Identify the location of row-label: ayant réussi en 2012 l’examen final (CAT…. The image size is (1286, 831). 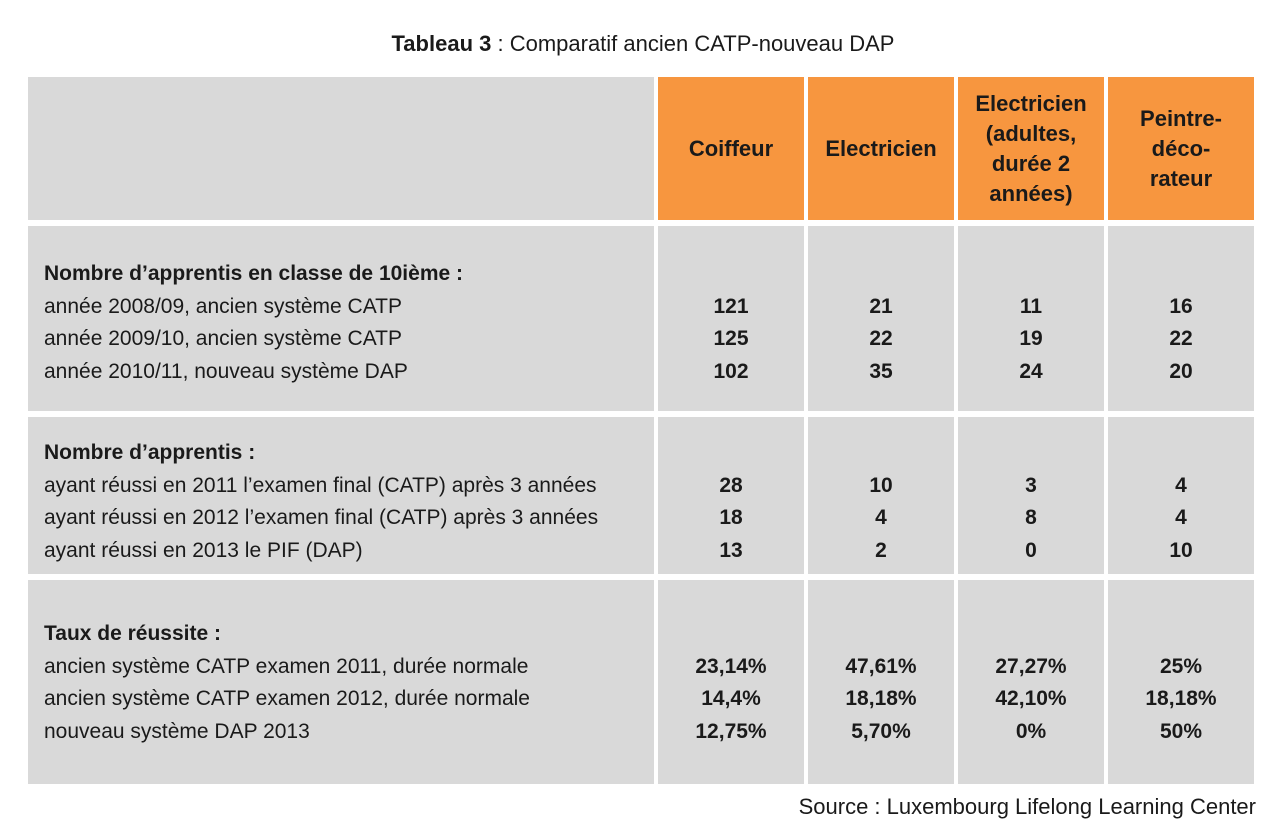
(321, 517).